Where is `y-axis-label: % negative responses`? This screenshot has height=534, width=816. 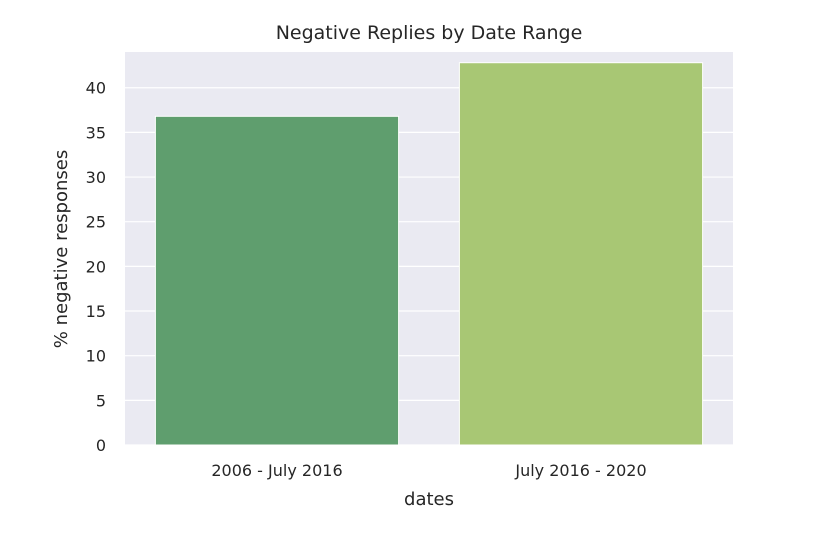
y-axis-label: % negative responses is located at coordinates (61, 249).